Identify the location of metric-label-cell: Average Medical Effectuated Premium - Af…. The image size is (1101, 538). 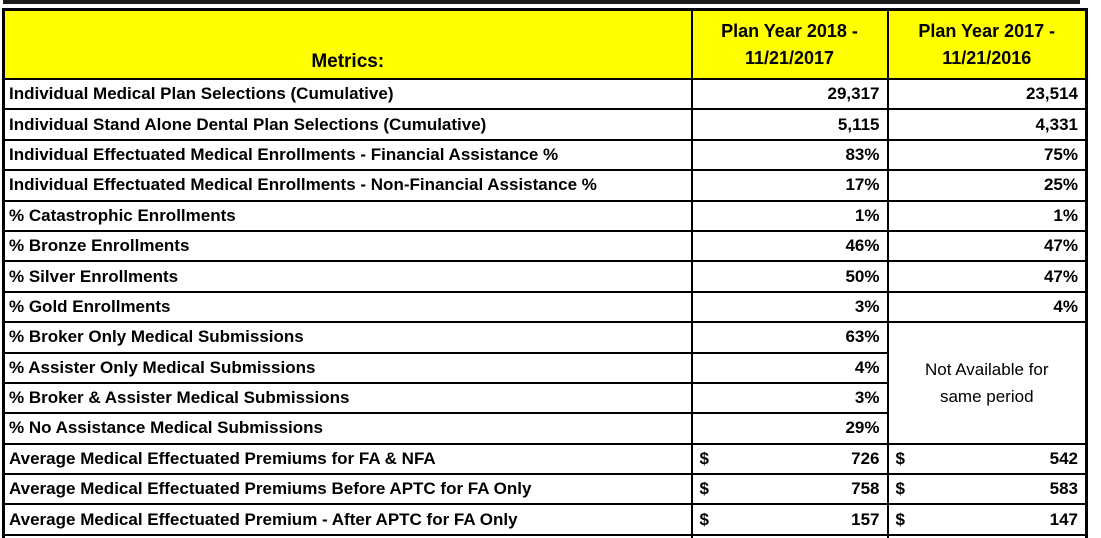
(347, 519).